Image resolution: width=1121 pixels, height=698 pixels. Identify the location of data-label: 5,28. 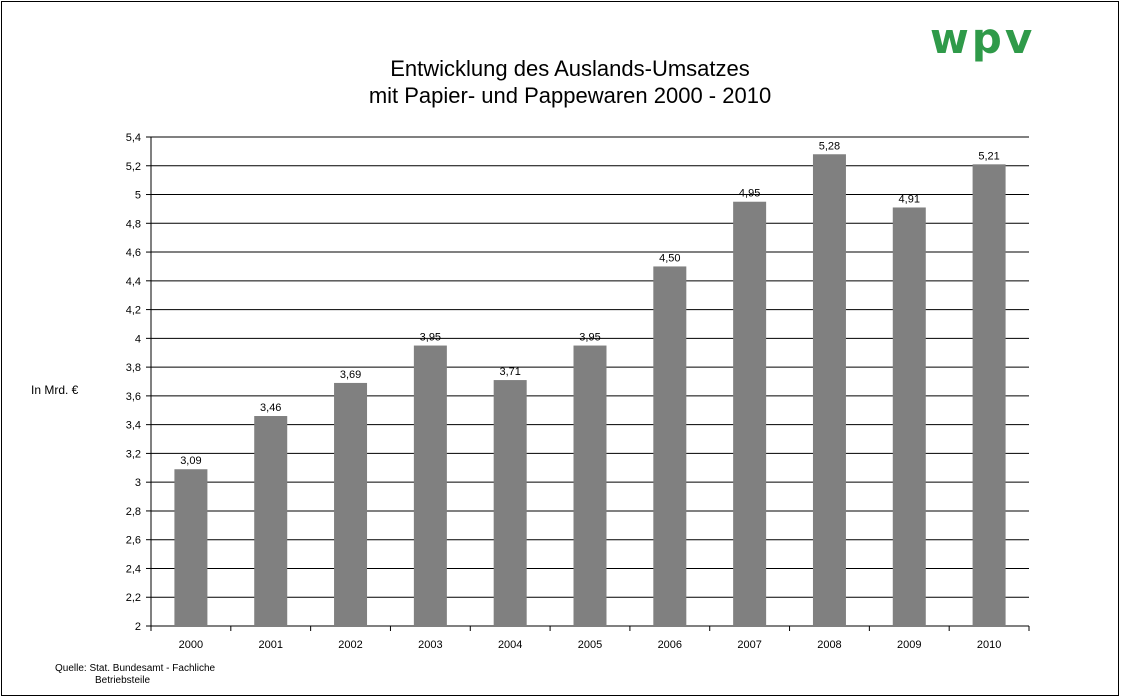
(829, 146).